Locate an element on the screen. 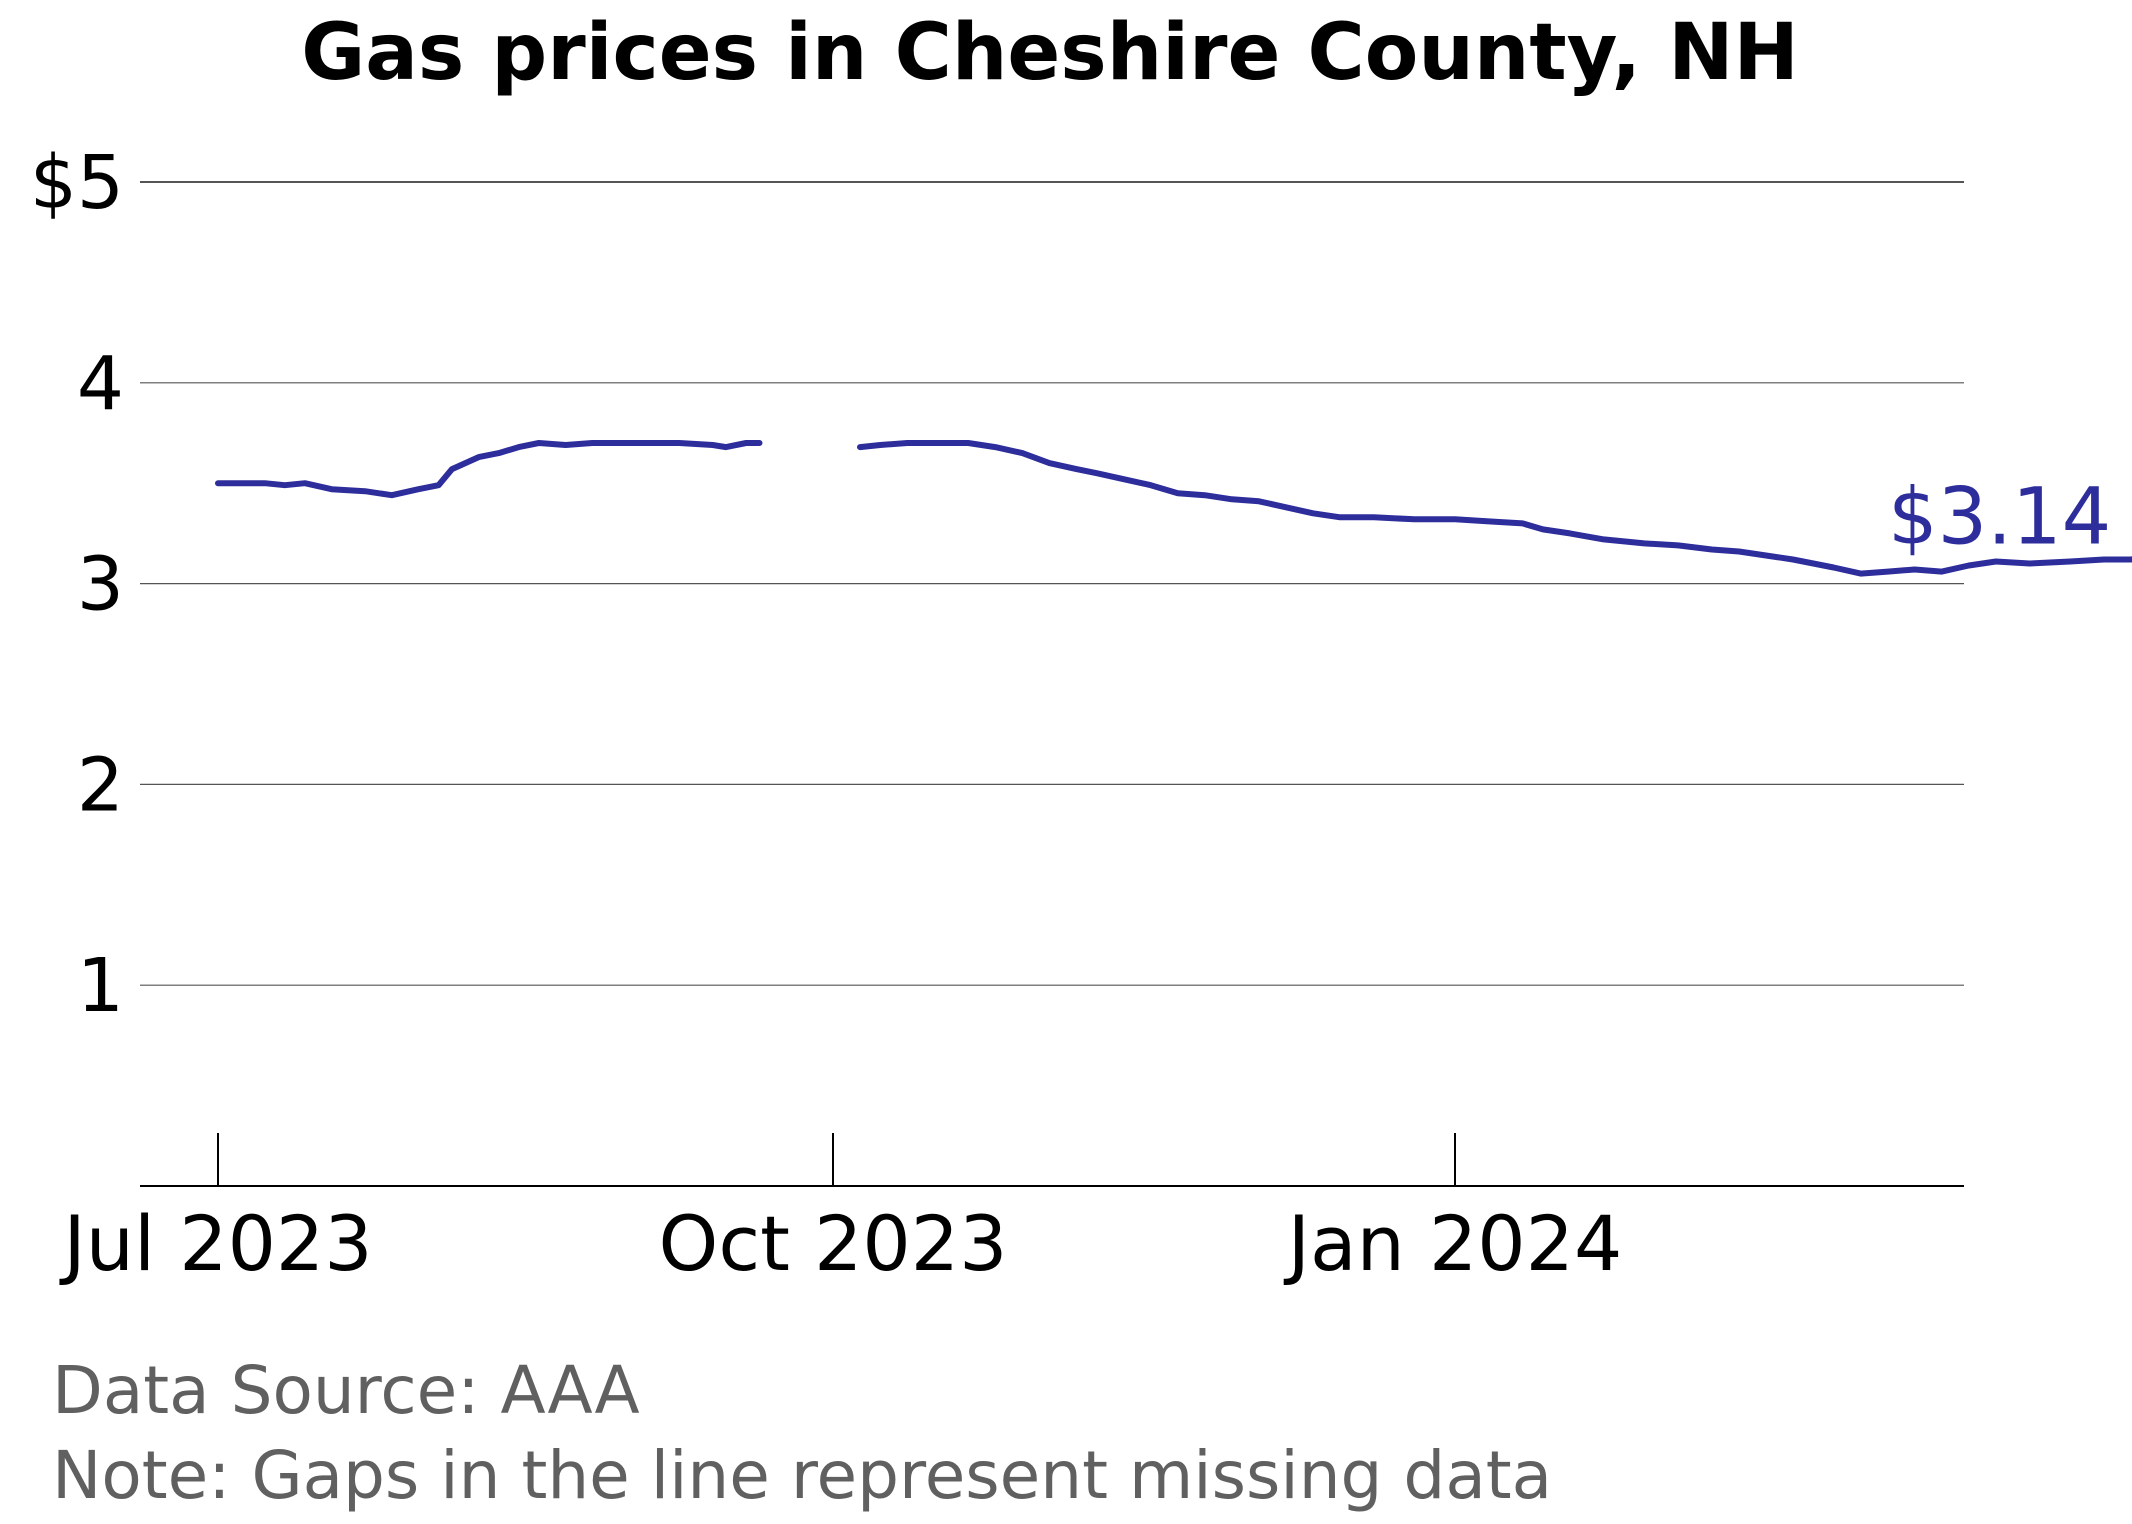 The width and height of the screenshot is (2132, 1524). x-axis: Jul 2023 Oct 2023 Jan 2024 is located at coordinates (1011, 1210).